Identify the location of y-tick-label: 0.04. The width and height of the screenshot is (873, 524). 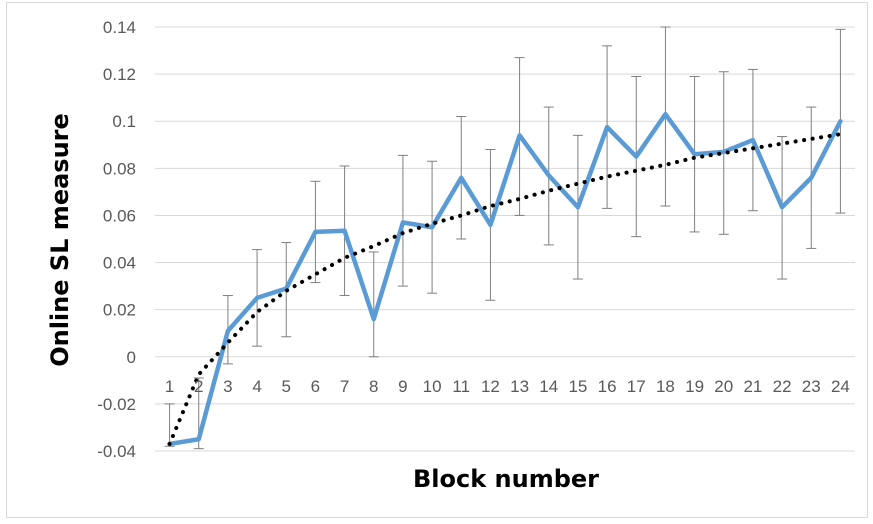
(119, 263).